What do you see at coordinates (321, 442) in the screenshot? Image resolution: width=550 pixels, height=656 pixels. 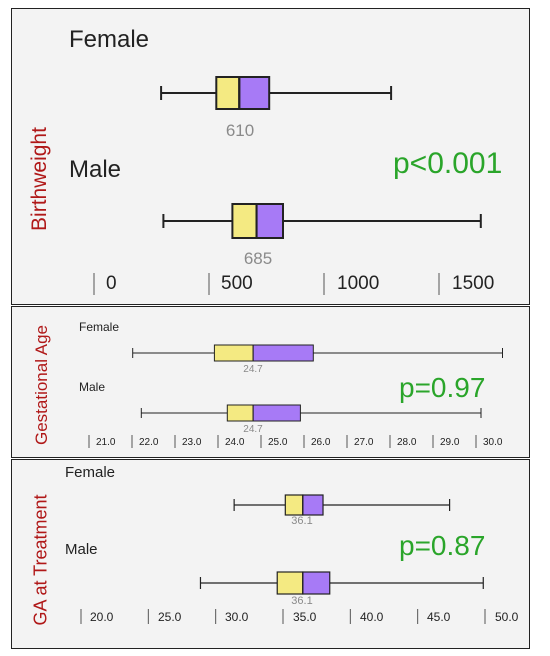 I see `tick-label: 26.0` at bounding box center [321, 442].